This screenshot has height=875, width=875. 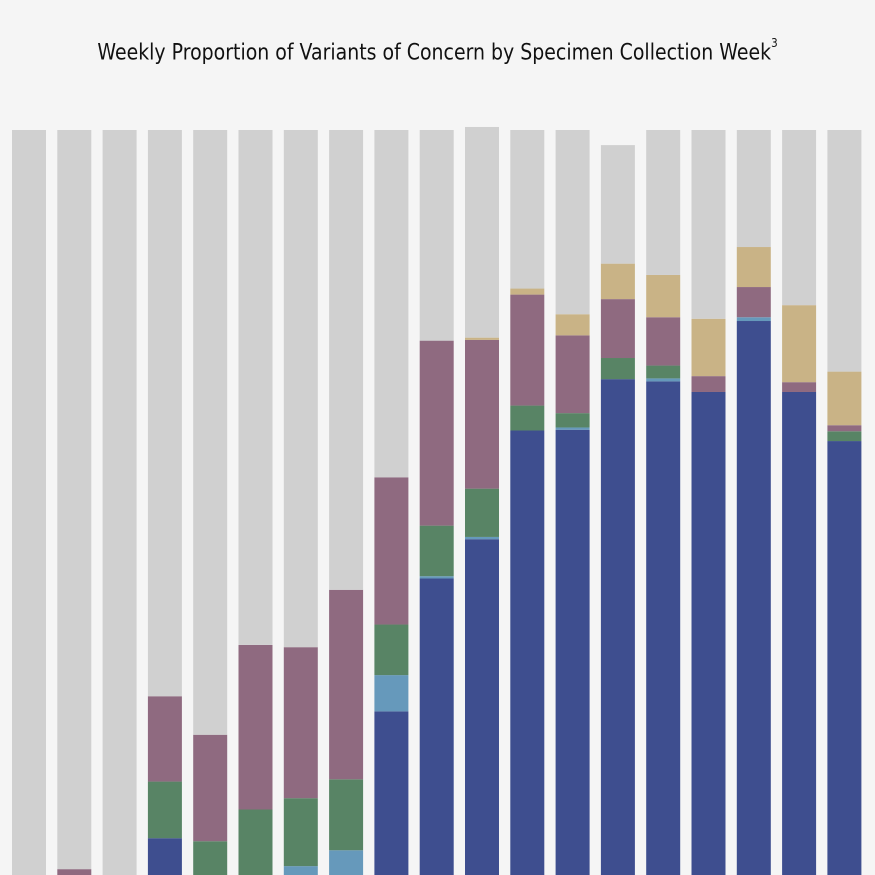 What do you see at coordinates (774, 43) in the screenshot?
I see `chart-title-footnote: 3` at bounding box center [774, 43].